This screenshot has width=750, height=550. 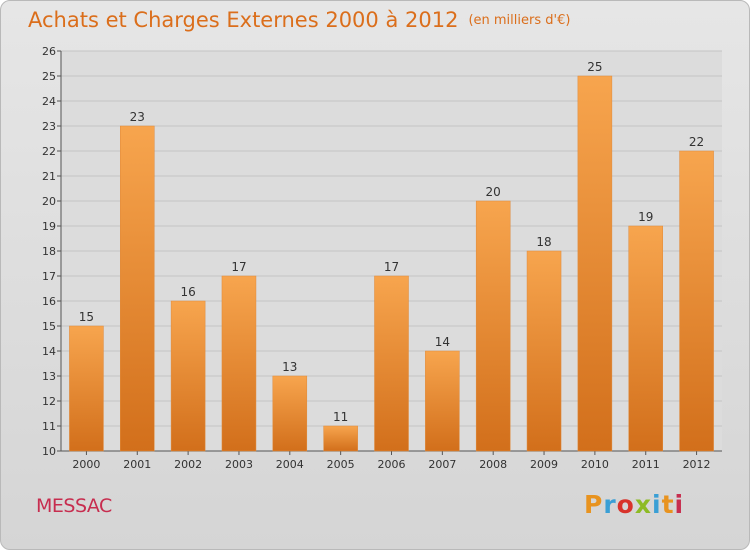 I want to click on x-tick-label: 2002, so click(x=188, y=464).